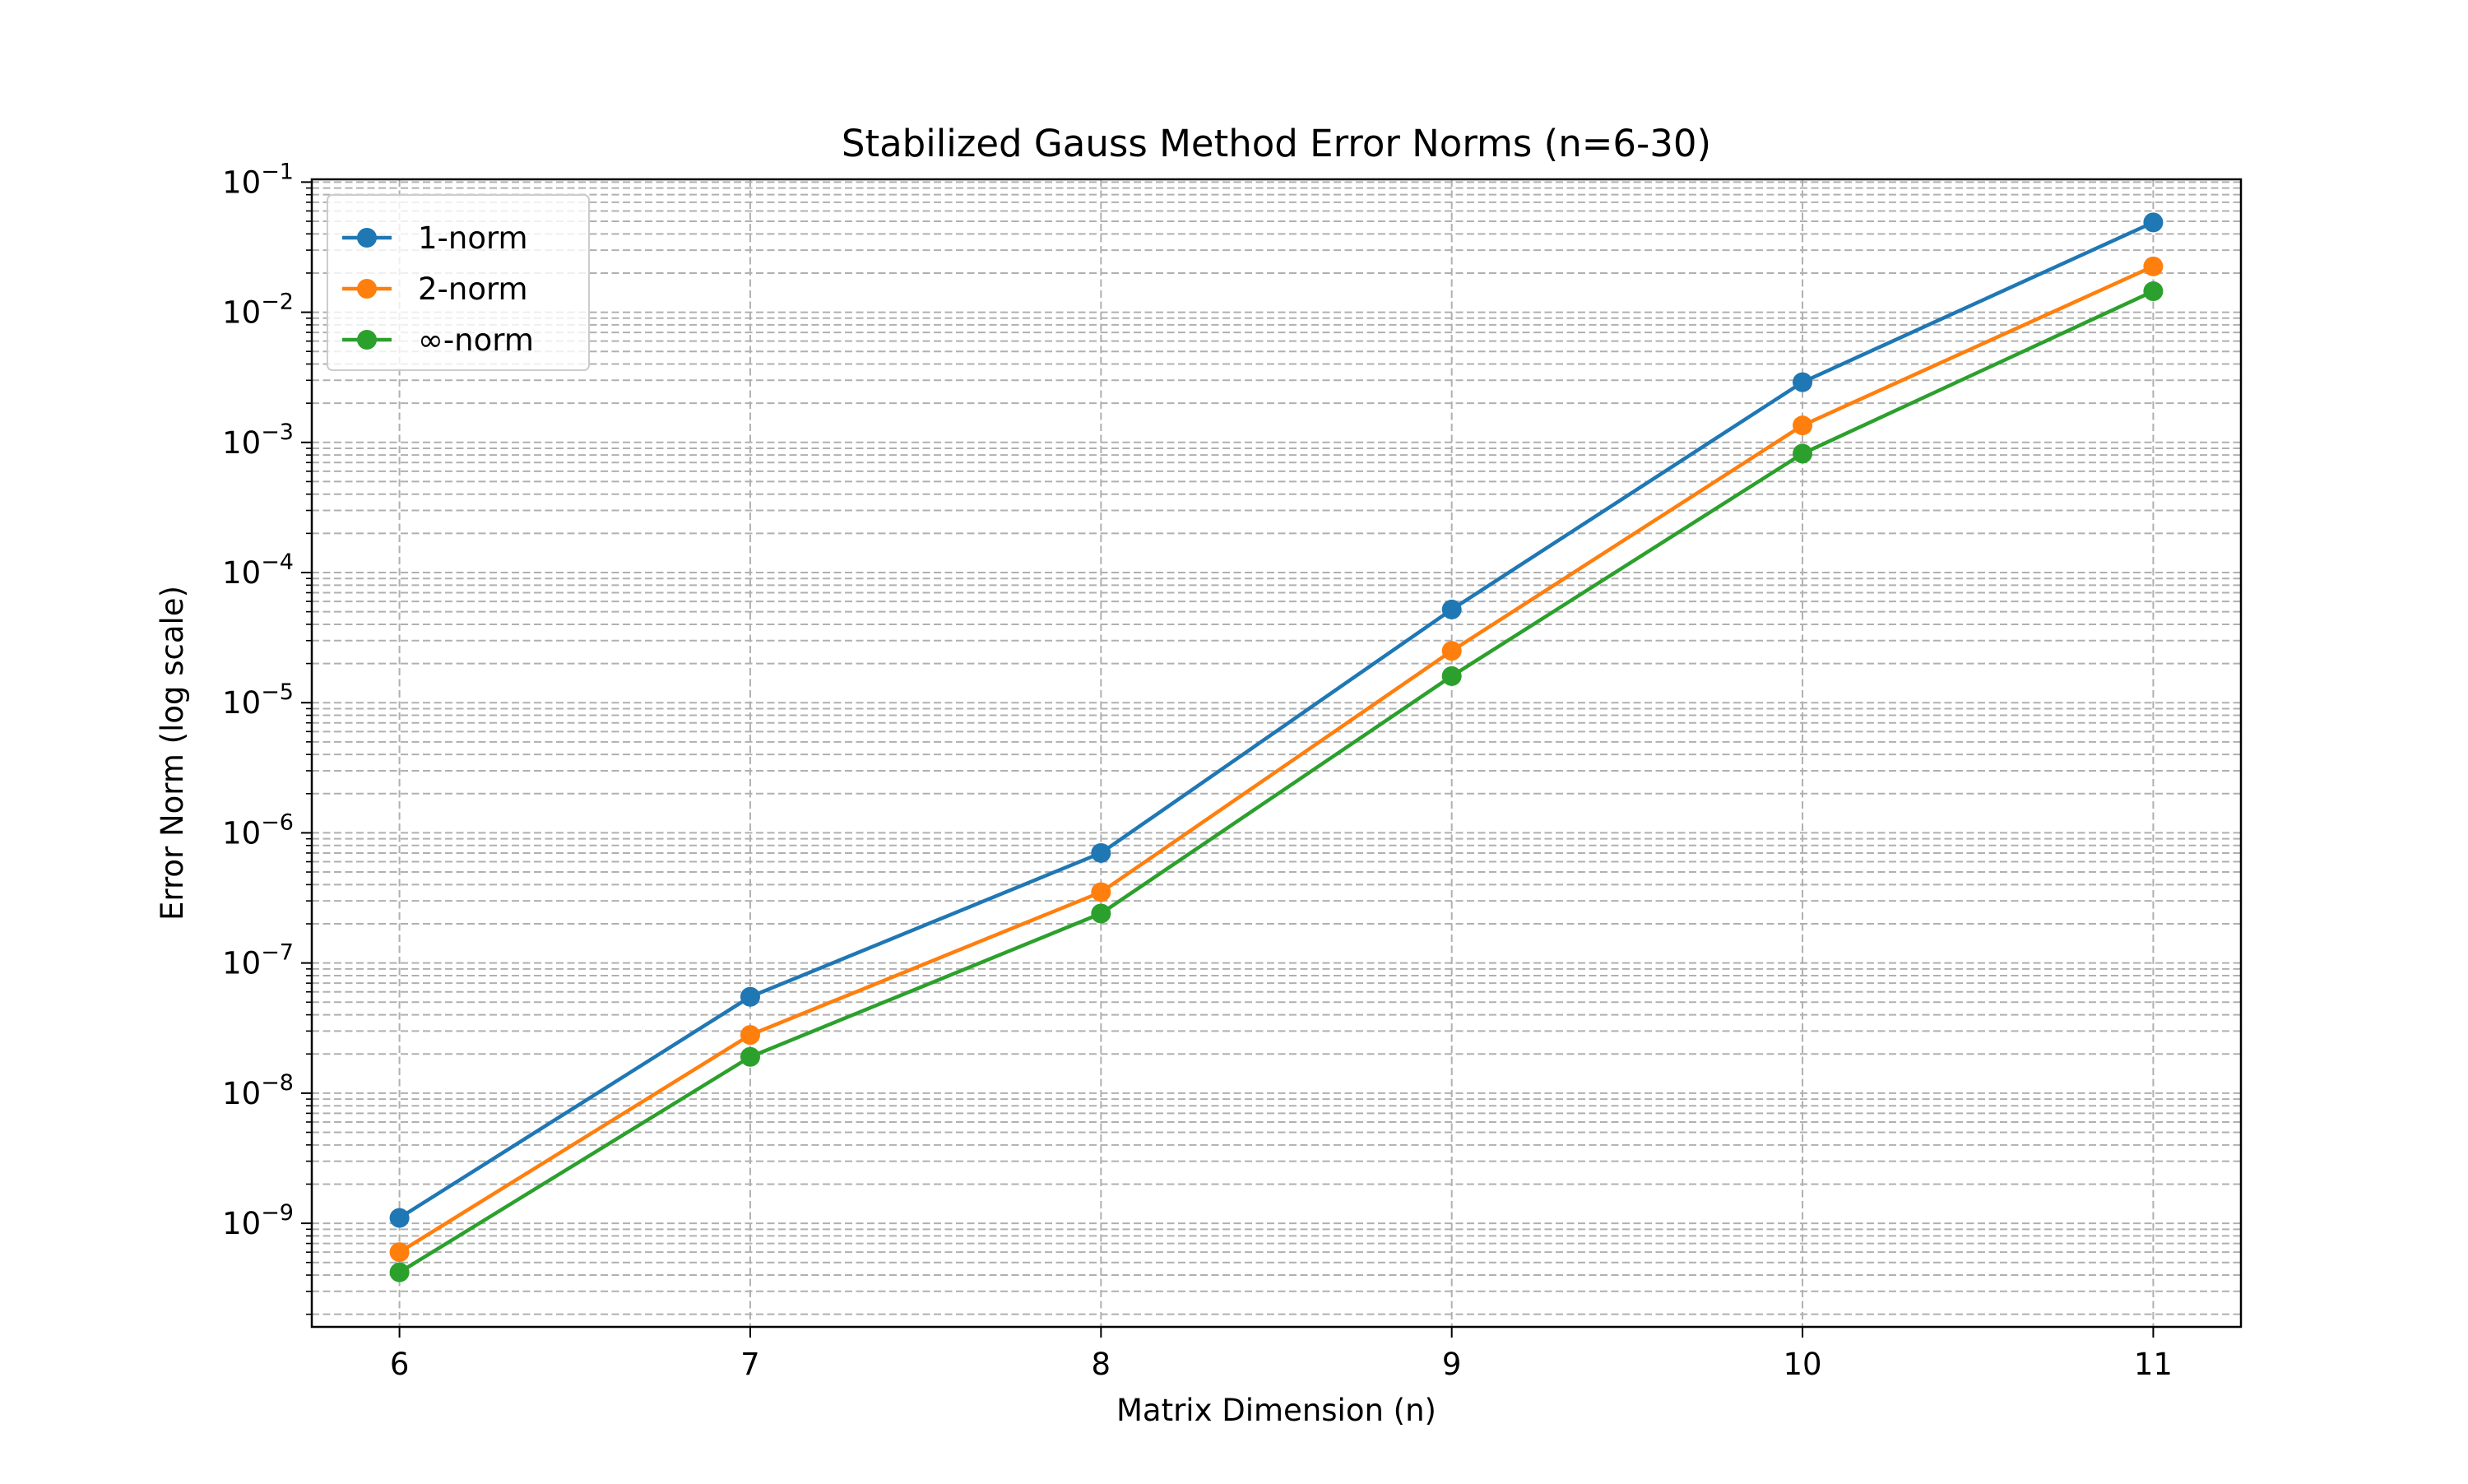 Image resolution: width=2468 pixels, height=1484 pixels. I want to click on y-tick-label: 10⁻², so click(258, 310).